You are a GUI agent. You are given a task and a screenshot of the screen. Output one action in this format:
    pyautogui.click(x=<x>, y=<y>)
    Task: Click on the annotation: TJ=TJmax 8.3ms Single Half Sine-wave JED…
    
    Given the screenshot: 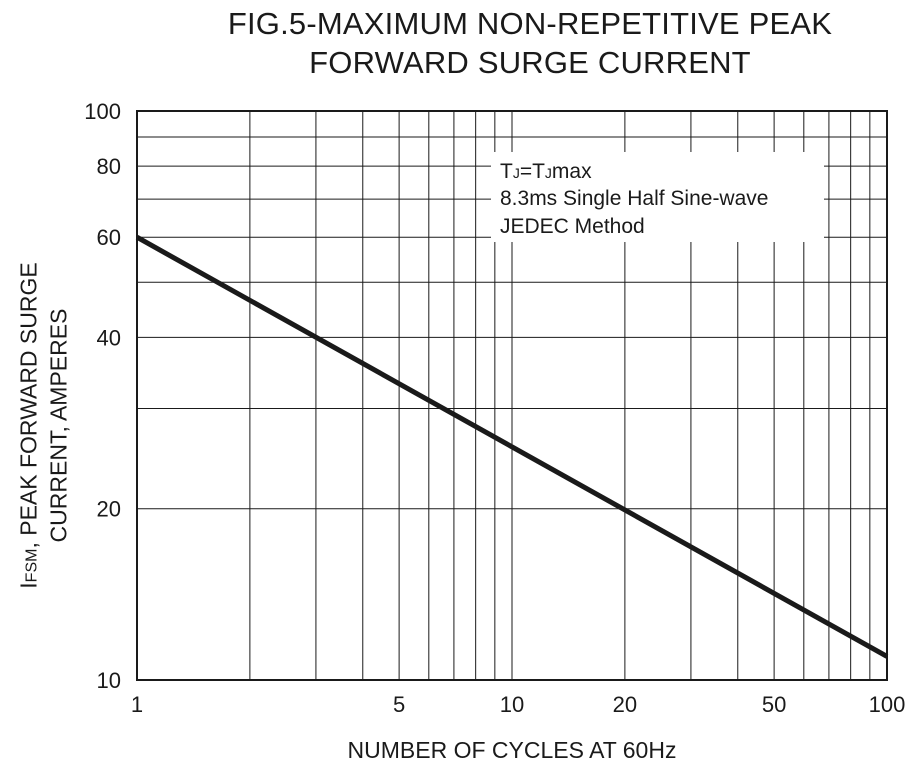 What is the action you would take?
    pyautogui.click(x=657, y=197)
    